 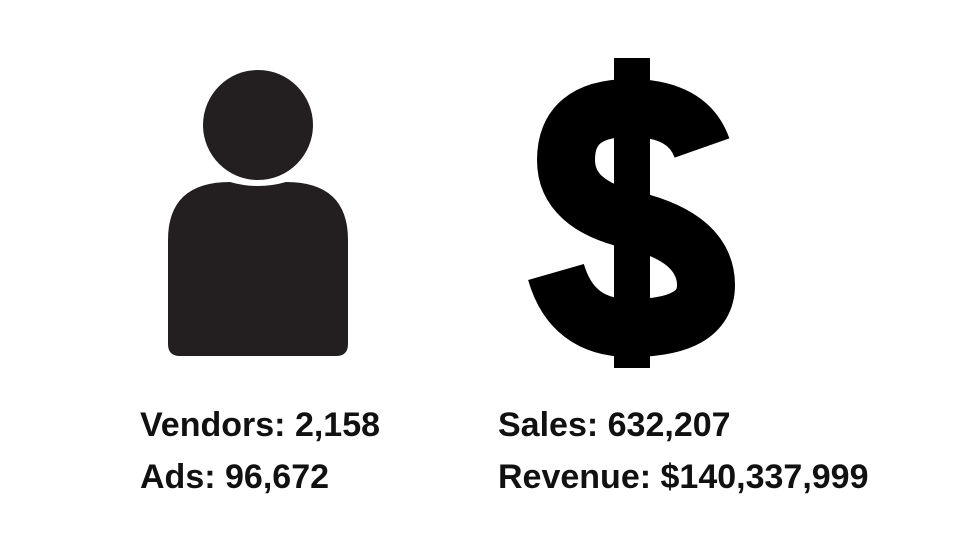 I want to click on person-icon, so click(x=258, y=213).